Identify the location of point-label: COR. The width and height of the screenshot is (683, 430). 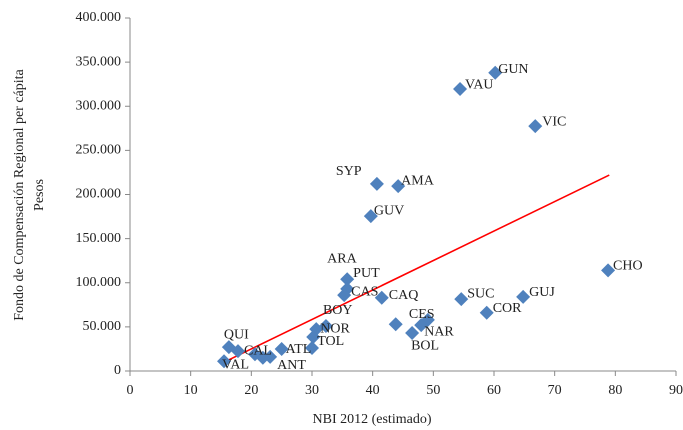
(507, 308).